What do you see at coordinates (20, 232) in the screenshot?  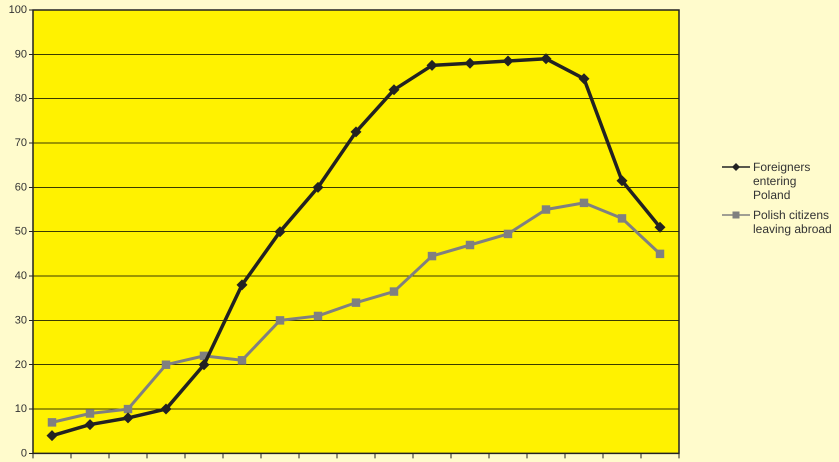 I see `y-tick-label: 50` at bounding box center [20, 232].